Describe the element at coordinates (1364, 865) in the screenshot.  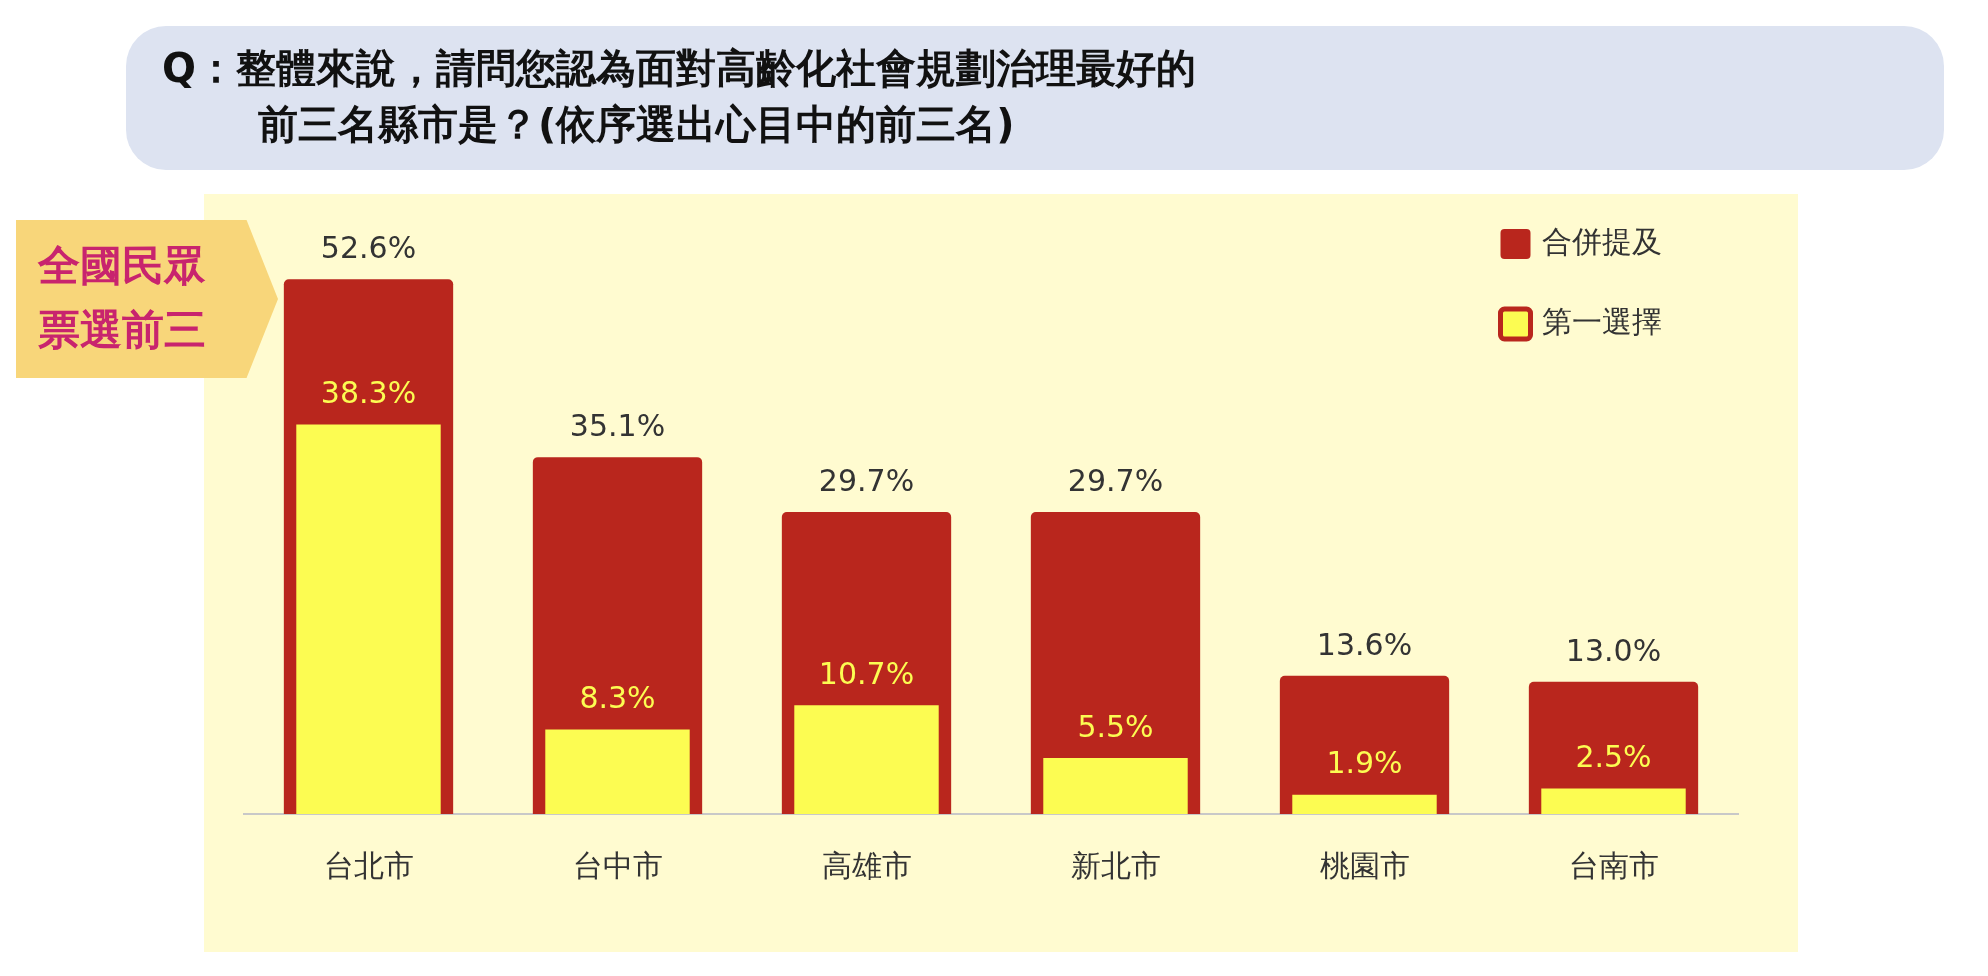
I see `x-tick-label: 桃園市` at that location.